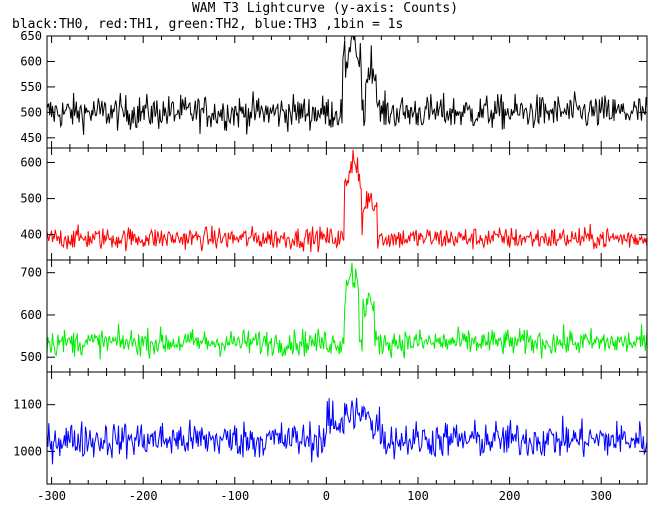 The height and width of the screenshot is (505, 650). Describe the element at coordinates (418, 496) in the screenshot. I see `x-tick-label: 100` at that location.